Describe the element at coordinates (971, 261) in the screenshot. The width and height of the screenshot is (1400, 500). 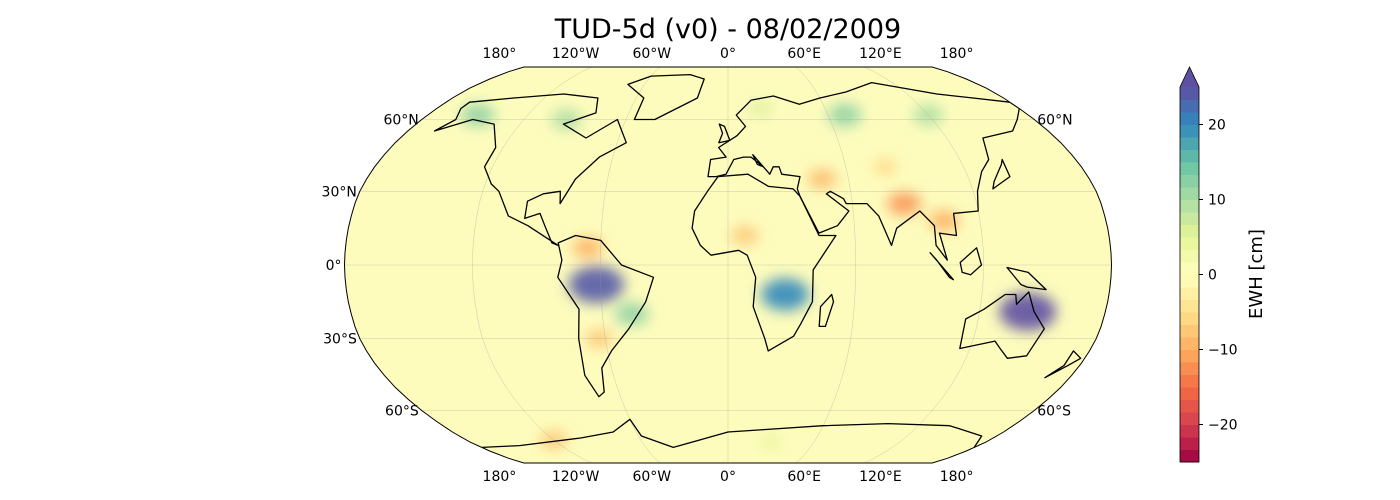
I see `coastline-borneo` at that location.